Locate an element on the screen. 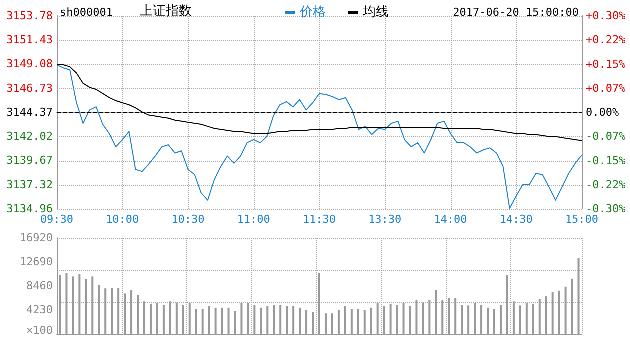 Image resolution: width=630 pixels, height=338 pixels. y-tick-label: 4230 is located at coordinates (39, 310).